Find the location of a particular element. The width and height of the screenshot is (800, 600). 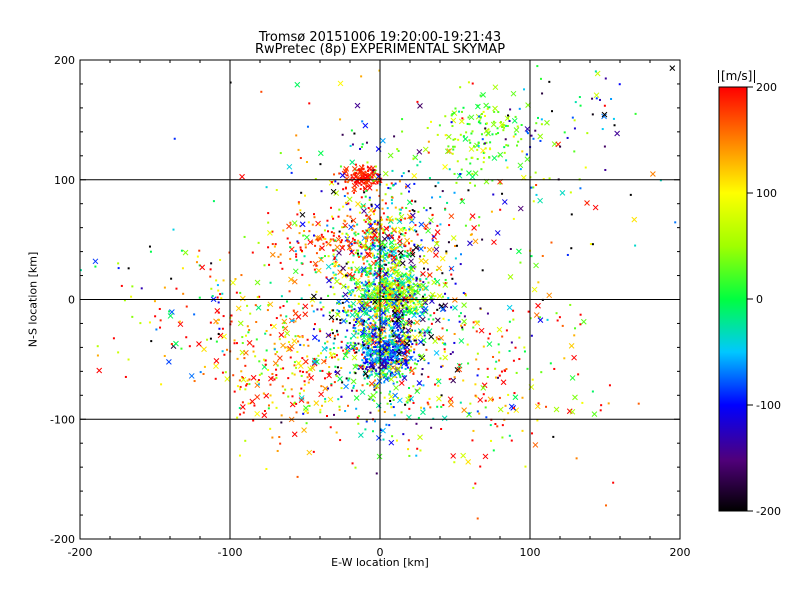

y-tick-label: -100 is located at coordinates (62, 419).